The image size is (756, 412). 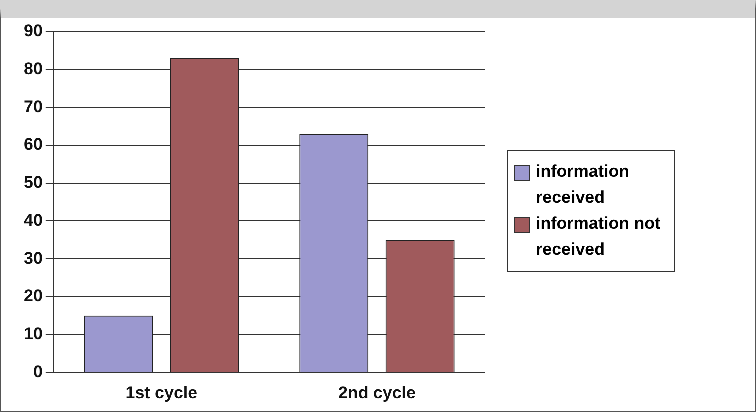 What do you see at coordinates (33, 220) in the screenshot?
I see `y-tick-label: 40` at bounding box center [33, 220].